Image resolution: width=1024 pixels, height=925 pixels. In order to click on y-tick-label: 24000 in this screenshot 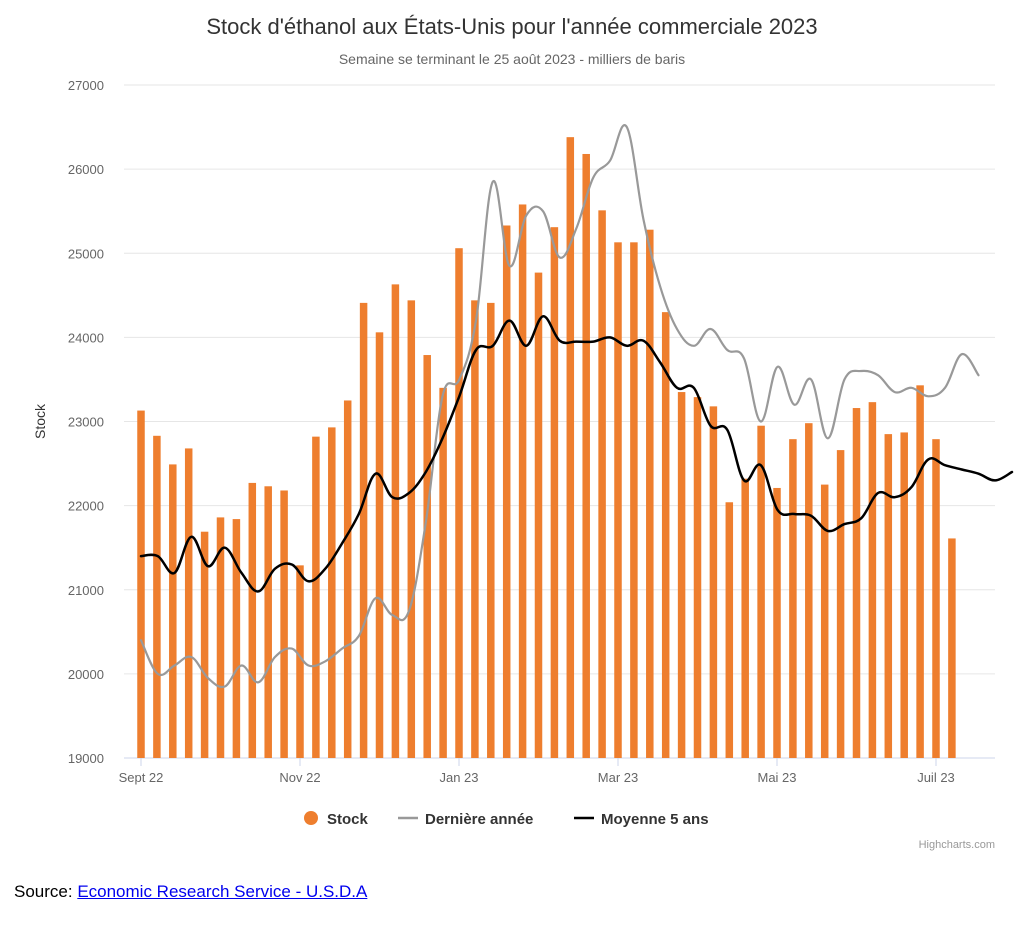, I will do `click(86, 337)`.